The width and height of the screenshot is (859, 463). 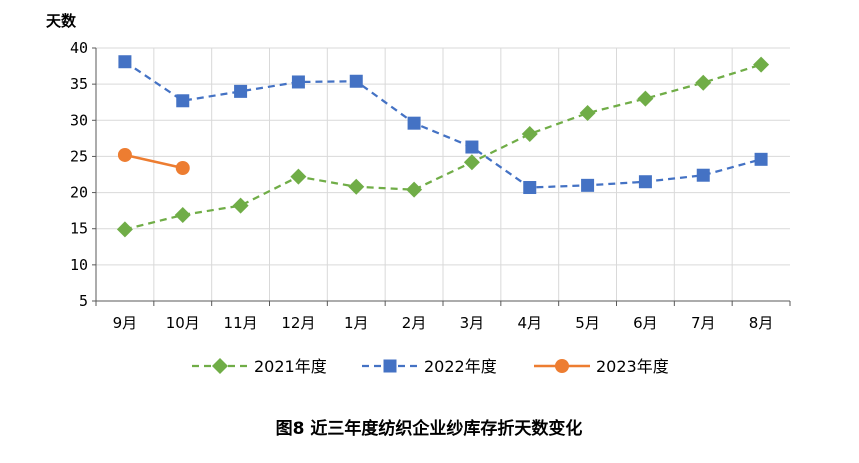 I want to click on x-tick-label: 12月, so click(x=298, y=323).